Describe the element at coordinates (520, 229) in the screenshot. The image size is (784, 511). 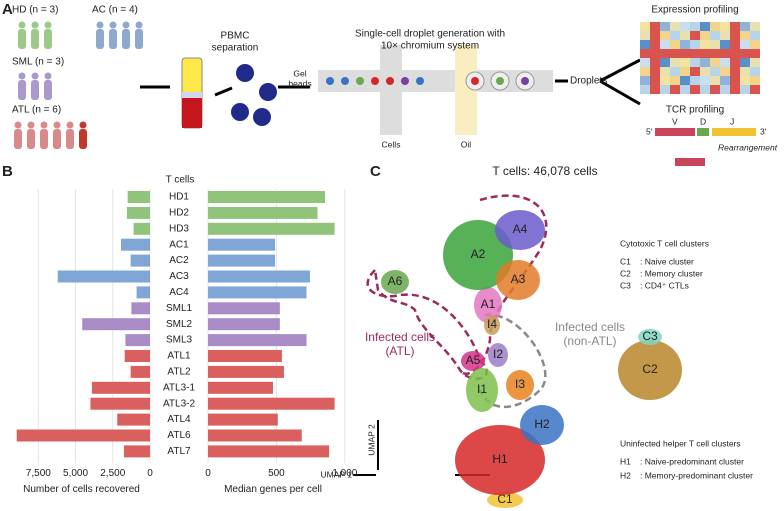
I see `cluster-label: A4` at that location.